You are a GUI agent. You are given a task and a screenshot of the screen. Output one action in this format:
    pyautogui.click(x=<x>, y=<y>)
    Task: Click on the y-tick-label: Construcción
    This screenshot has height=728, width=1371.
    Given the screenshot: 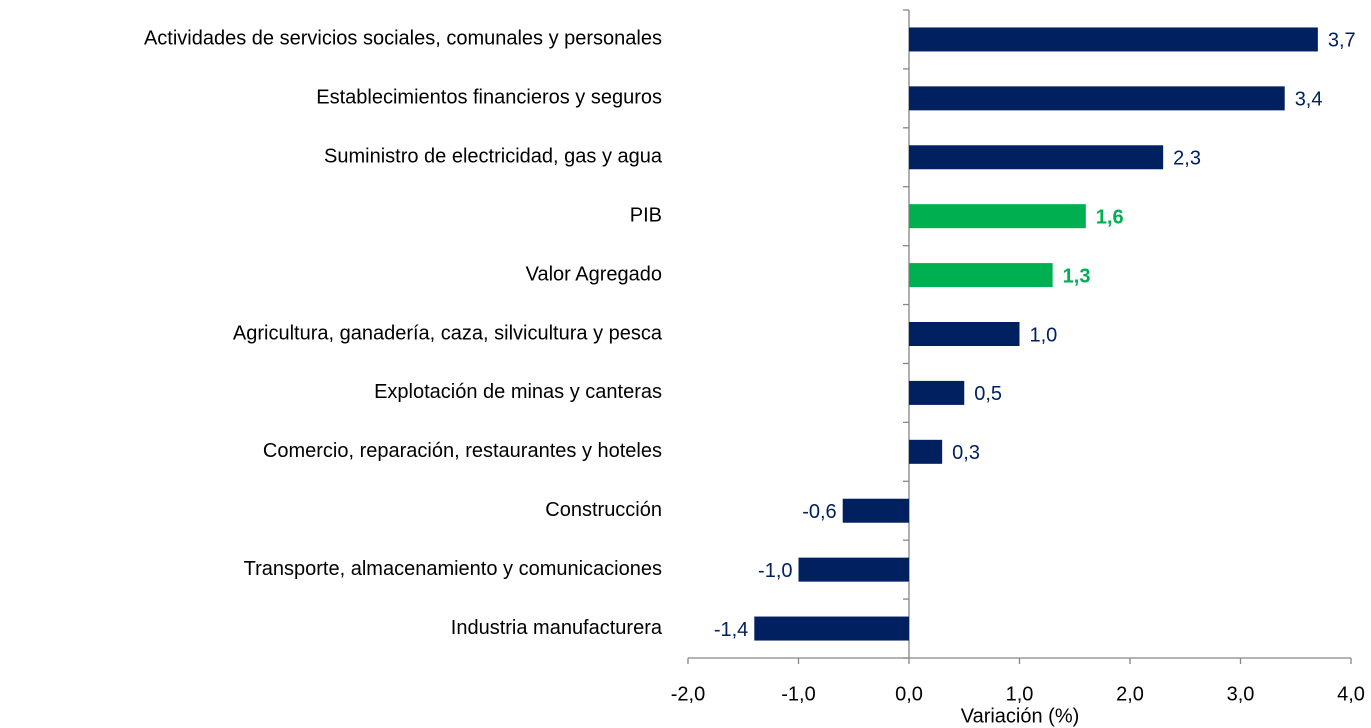 What is the action you would take?
    pyautogui.click(x=603, y=510)
    